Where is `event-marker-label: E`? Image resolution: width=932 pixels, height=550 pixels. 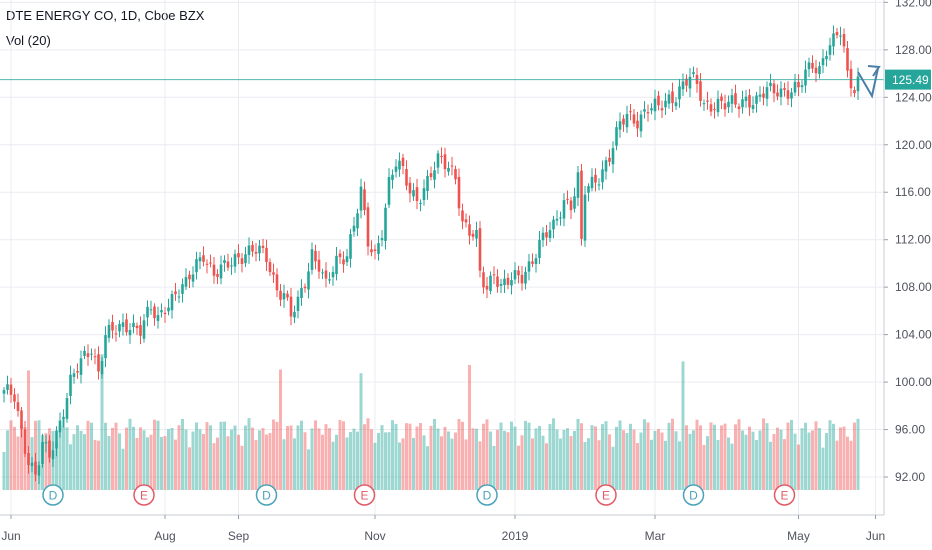 event-marker-label: E is located at coordinates (784, 496).